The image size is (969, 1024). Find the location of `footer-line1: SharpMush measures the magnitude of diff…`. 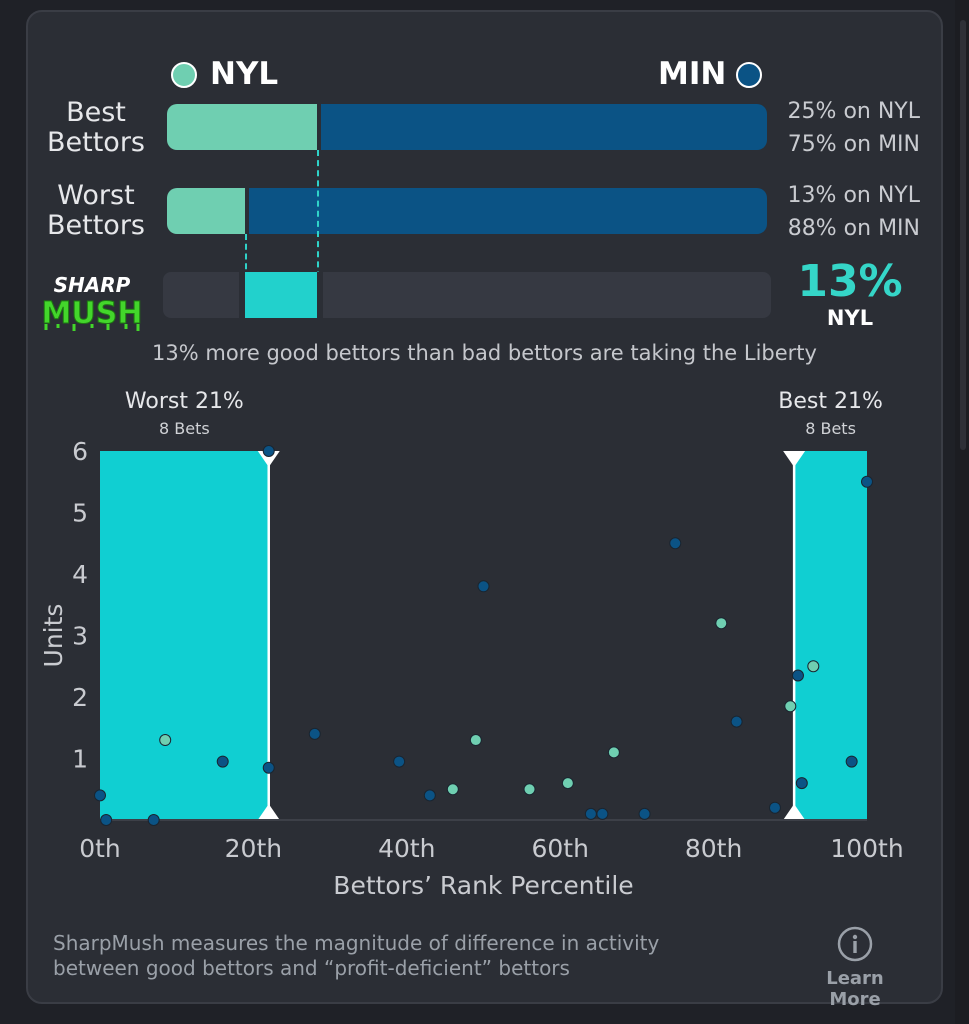

footer-line1: SharpMush measures the magnitude of diff… is located at coordinates (356, 943).